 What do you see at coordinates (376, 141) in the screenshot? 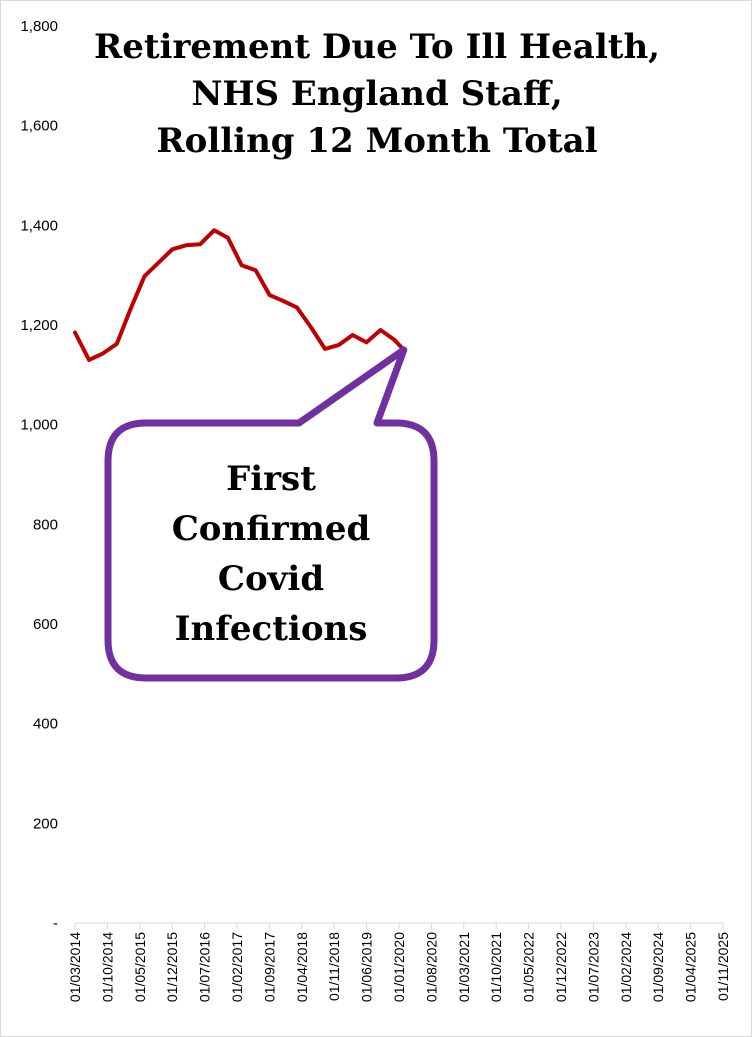
I see `chart-title-line: Rolling 12 Month Total` at bounding box center [376, 141].